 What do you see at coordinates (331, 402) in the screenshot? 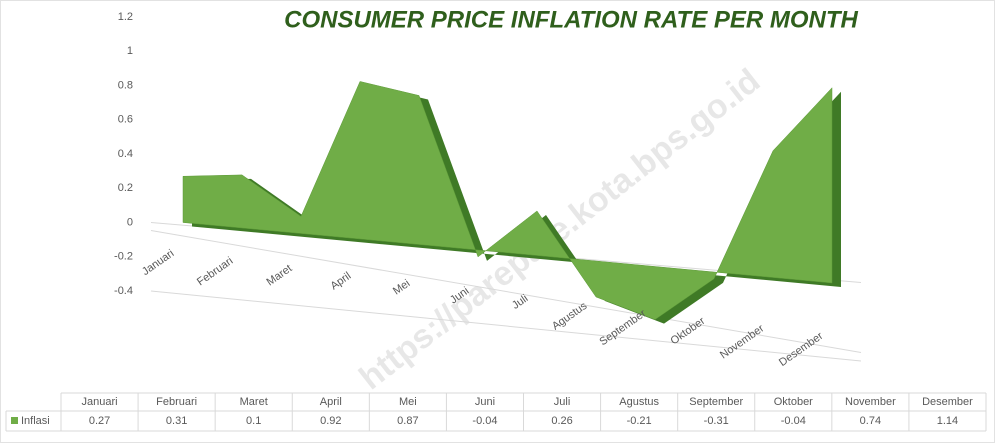
I see `table-header: April` at bounding box center [331, 402].